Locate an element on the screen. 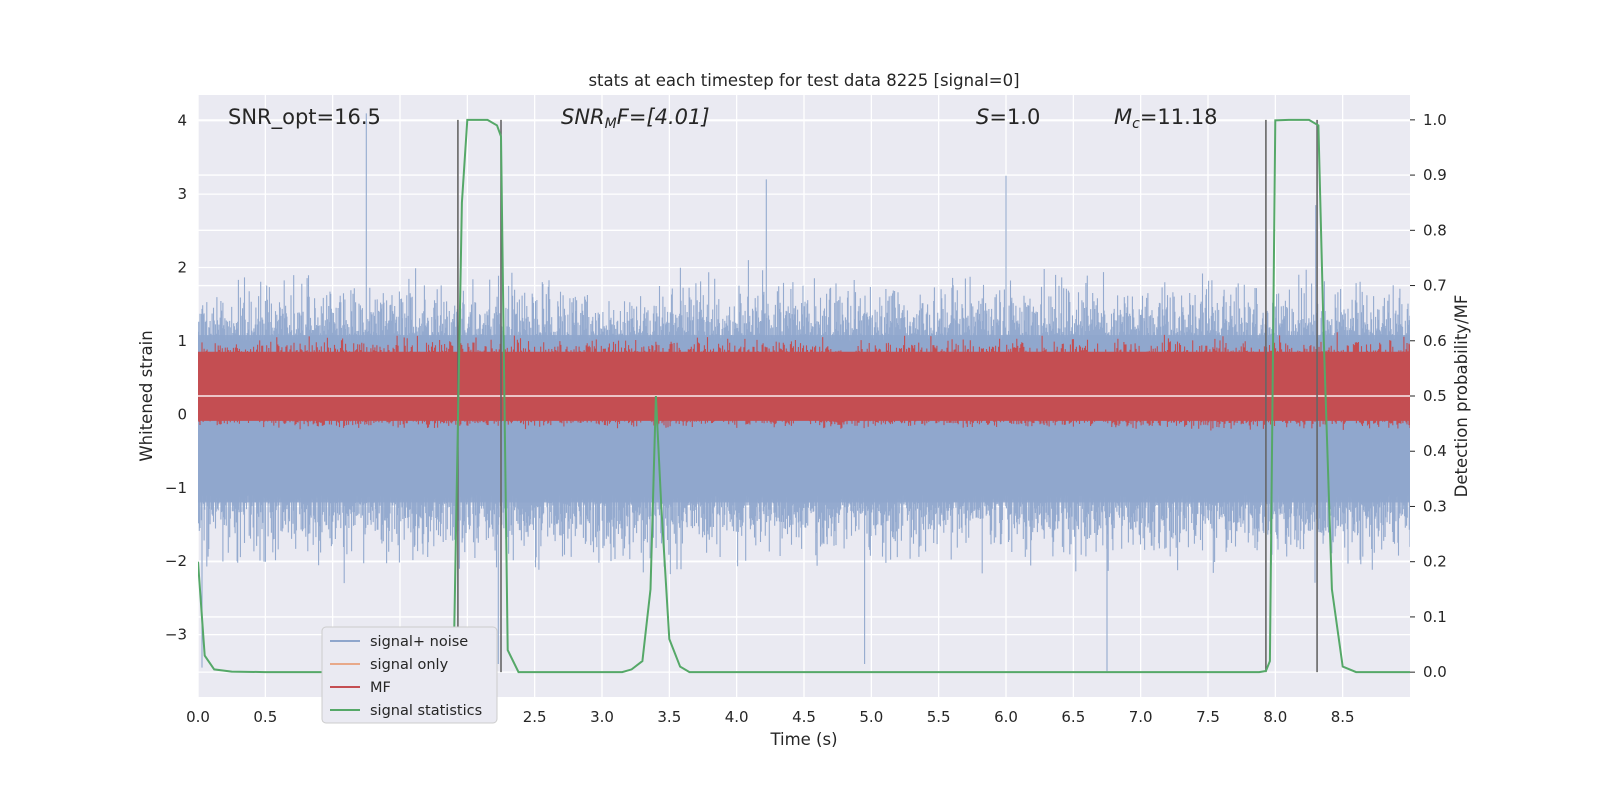  legend-label-mf: MF is located at coordinates (380, 688).